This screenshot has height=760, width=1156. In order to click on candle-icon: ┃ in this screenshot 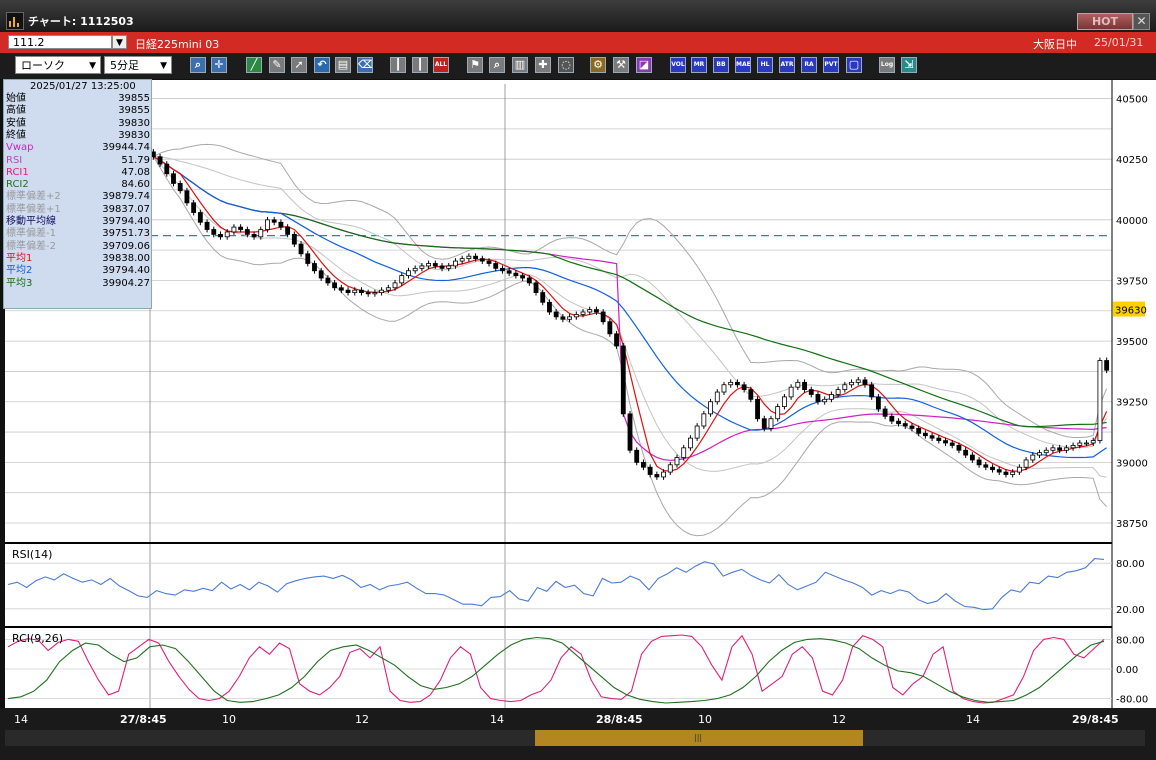, I will do `click(398, 65)`.